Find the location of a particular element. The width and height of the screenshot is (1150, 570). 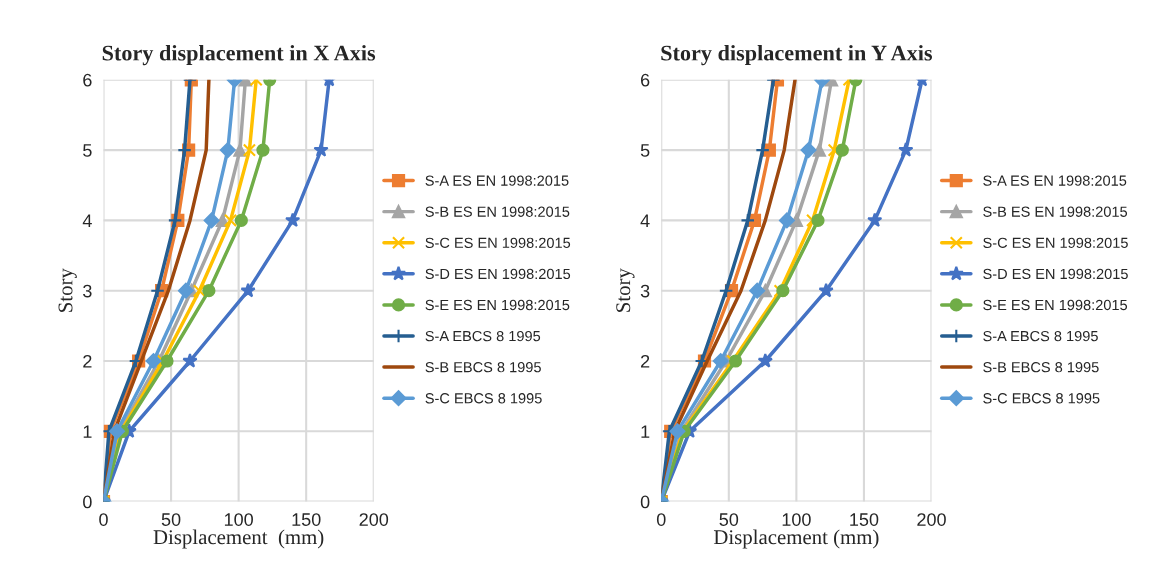

chart-title: Story displacement in X Axis is located at coordinates (239, 55).